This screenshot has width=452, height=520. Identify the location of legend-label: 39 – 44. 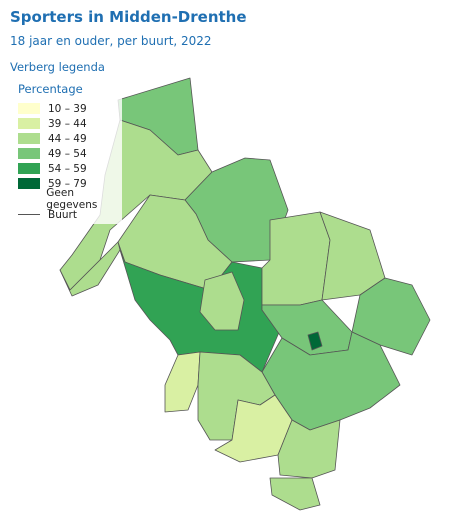
(67, 123).